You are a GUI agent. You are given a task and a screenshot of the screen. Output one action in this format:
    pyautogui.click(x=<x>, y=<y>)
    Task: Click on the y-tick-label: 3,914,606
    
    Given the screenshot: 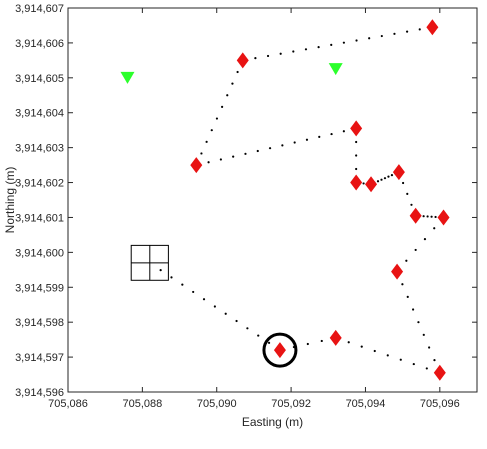 What is the action you would take?
    pyautogui.click(x=39, y=44)
    